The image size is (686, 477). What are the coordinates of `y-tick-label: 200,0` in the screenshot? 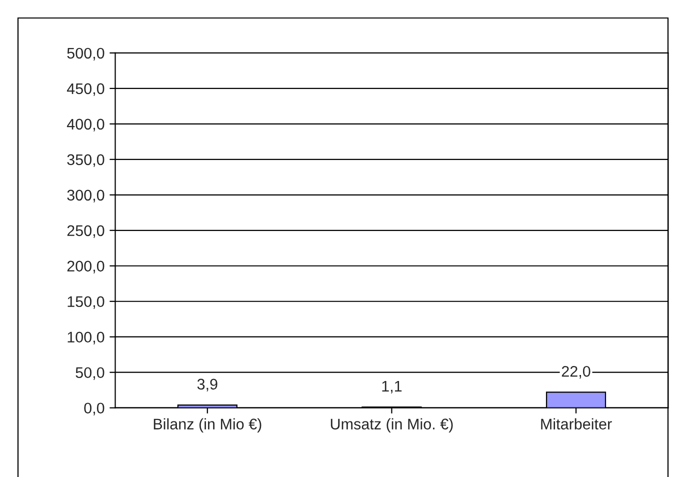 It's located at (85, 267).